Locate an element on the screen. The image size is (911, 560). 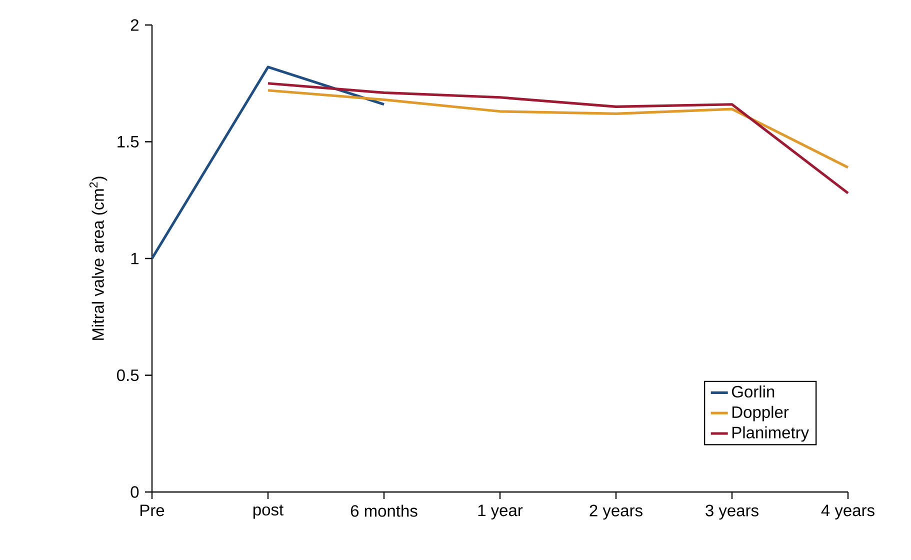
legend-label: Gorlin is located at coordinates (753, 391).